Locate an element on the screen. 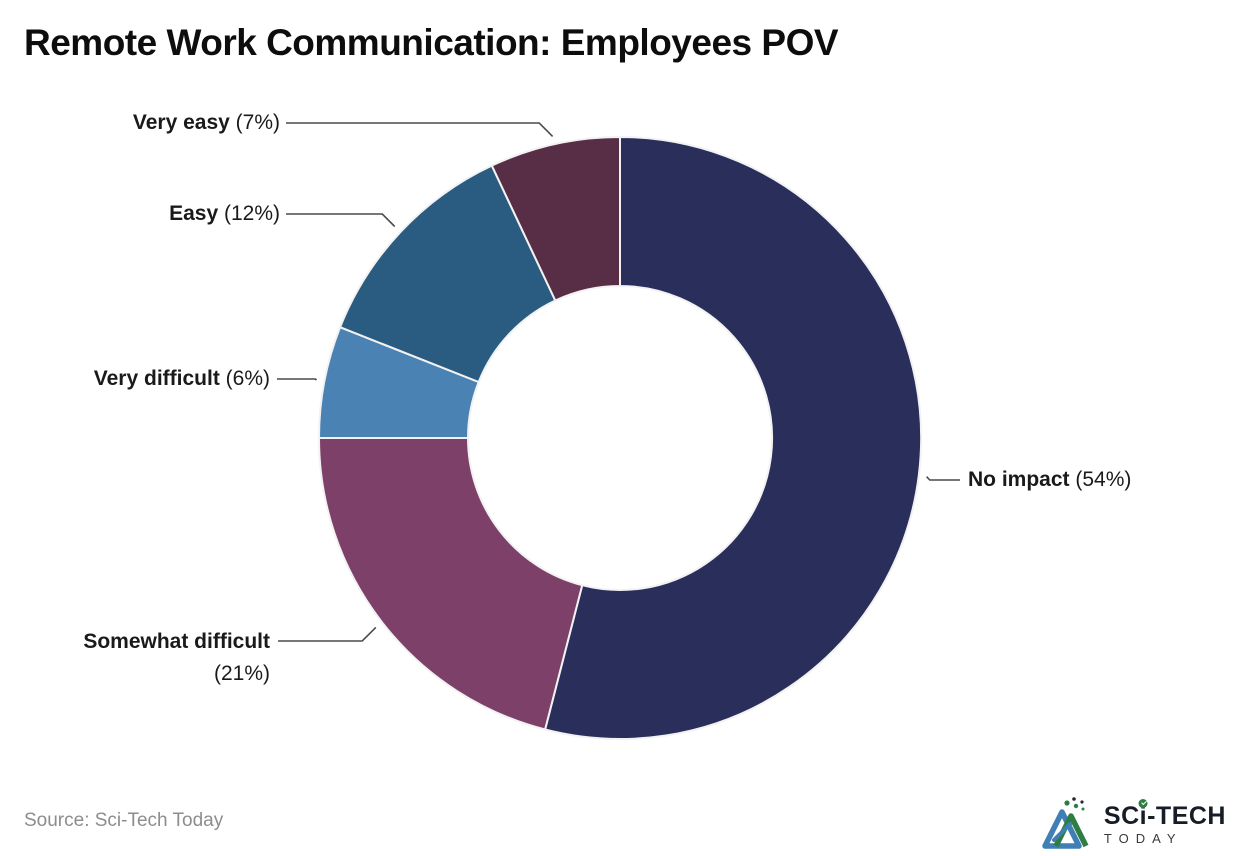  logo-name: SC i-TECH is located at coordinates (1165, 813).